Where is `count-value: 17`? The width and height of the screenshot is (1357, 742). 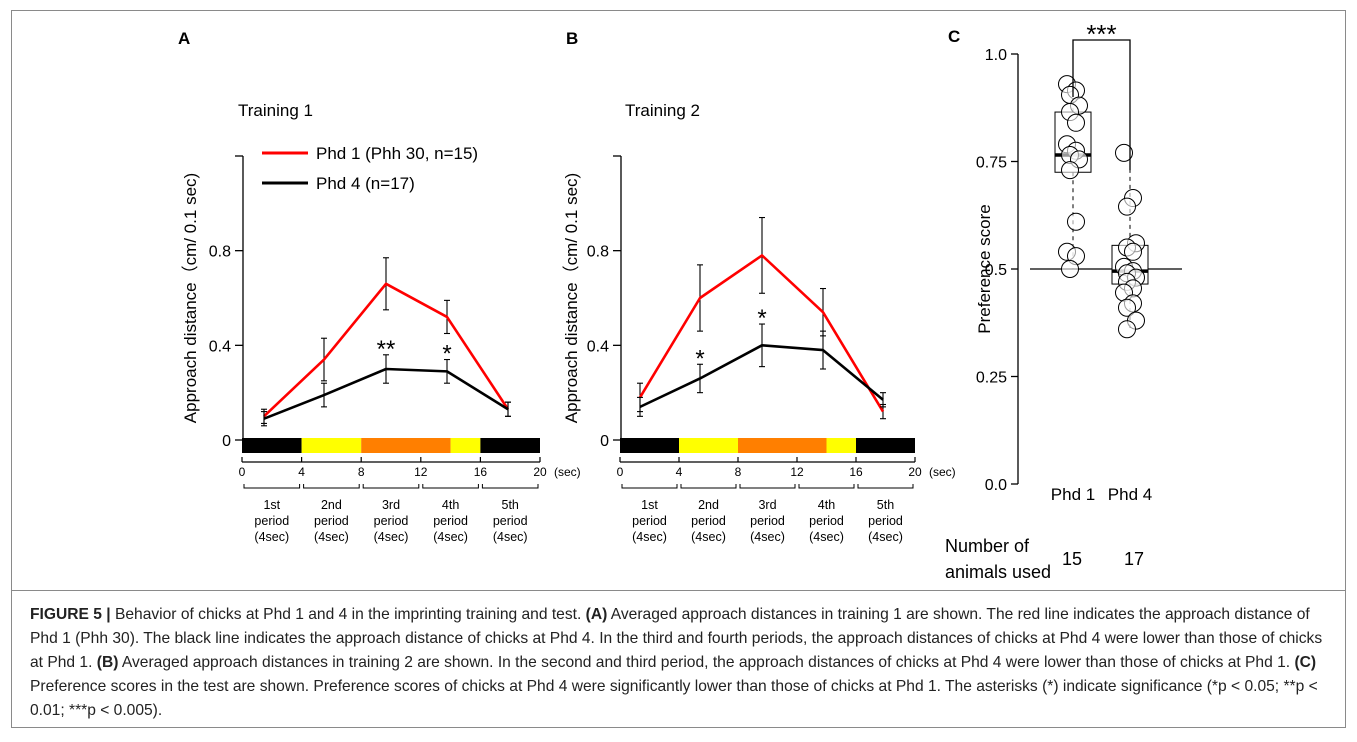 count-value: 17 is located at coordinates (1134, 559).